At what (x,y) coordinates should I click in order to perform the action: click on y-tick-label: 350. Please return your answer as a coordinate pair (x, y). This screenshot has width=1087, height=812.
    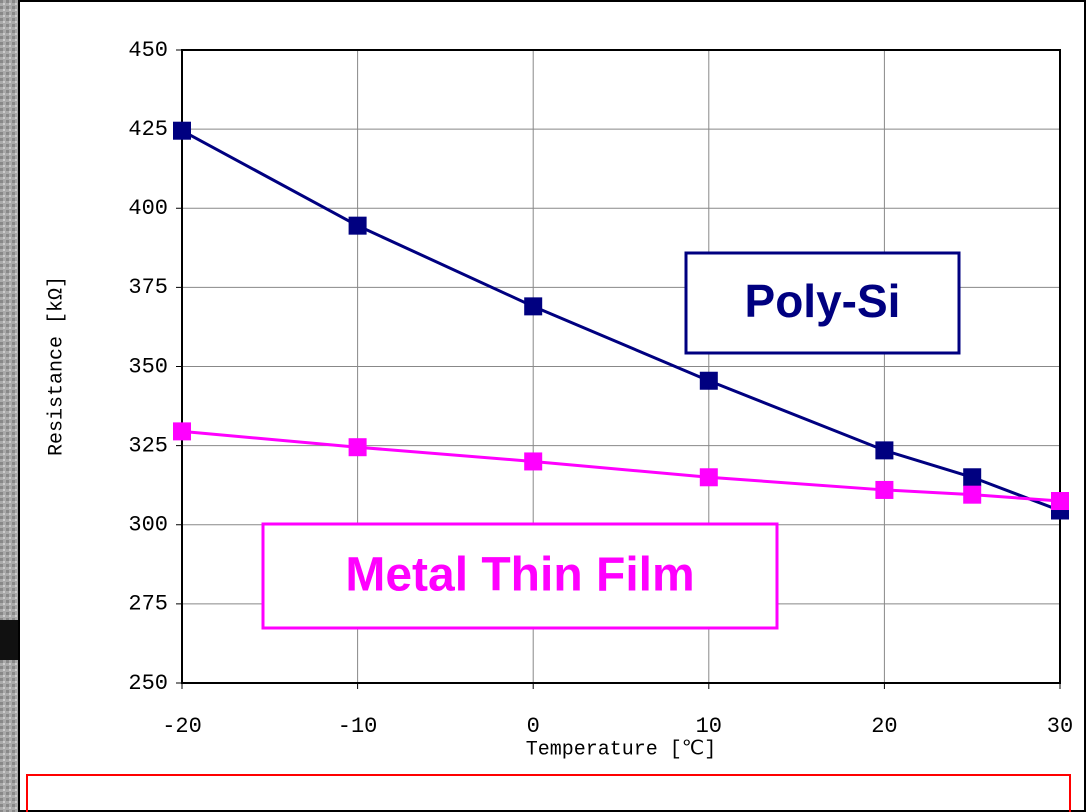
    Looking at the image, I should click on (148, 366).